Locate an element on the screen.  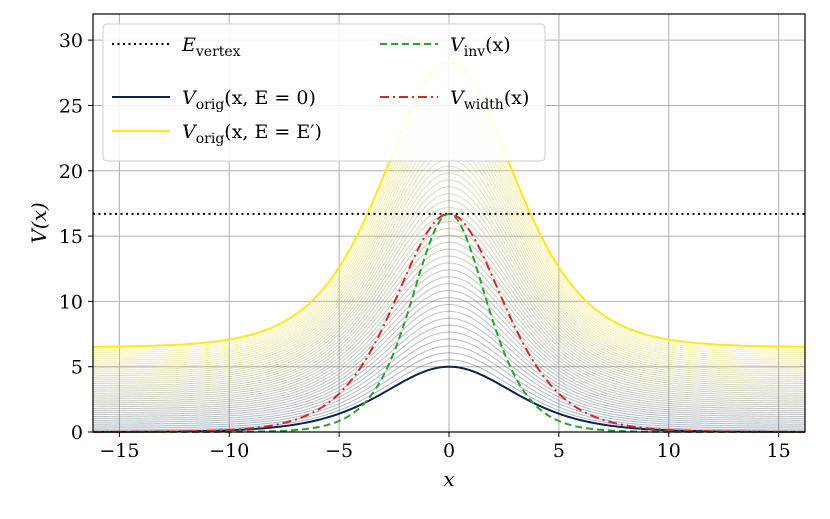
legend-entry-e-vertex: Evertex is located at coordinates (176, 47).